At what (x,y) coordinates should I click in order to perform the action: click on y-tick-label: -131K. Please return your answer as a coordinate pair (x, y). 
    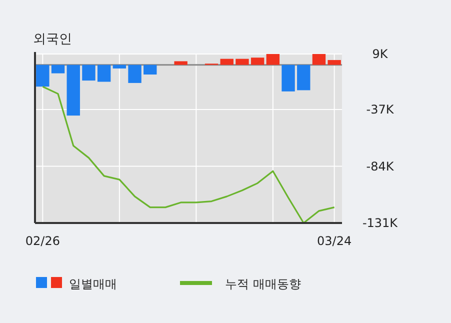
    Looking at the image, I should click on (380, 223).